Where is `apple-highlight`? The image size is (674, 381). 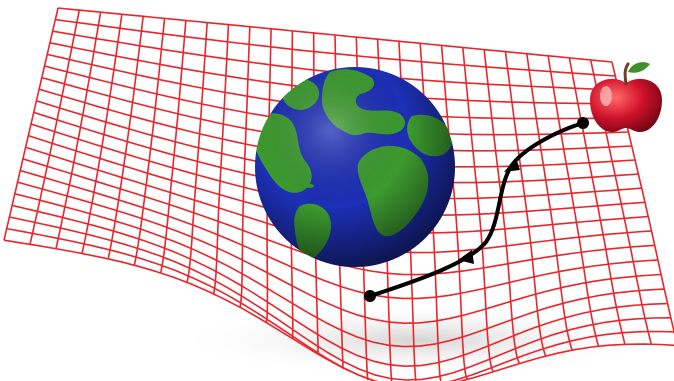 apple-highlight is located at coordinates (606, 96).